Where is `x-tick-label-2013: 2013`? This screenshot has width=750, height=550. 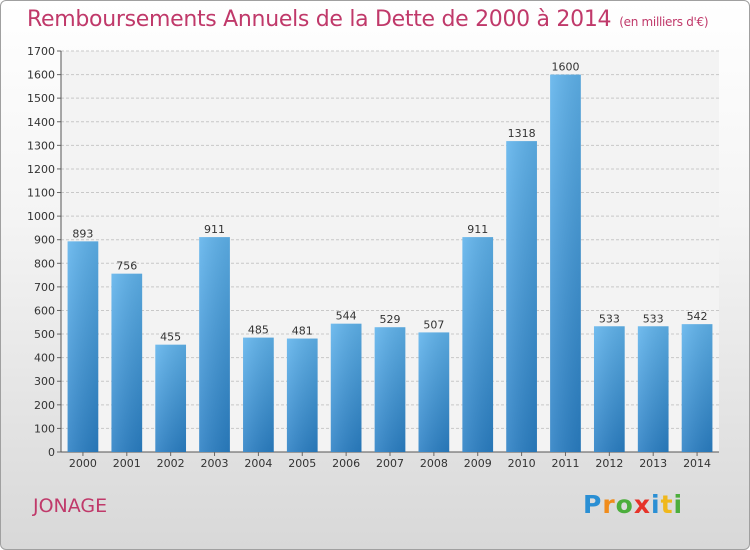
x-tick-label-2013: 2013 is located at coordinates (653, 463).